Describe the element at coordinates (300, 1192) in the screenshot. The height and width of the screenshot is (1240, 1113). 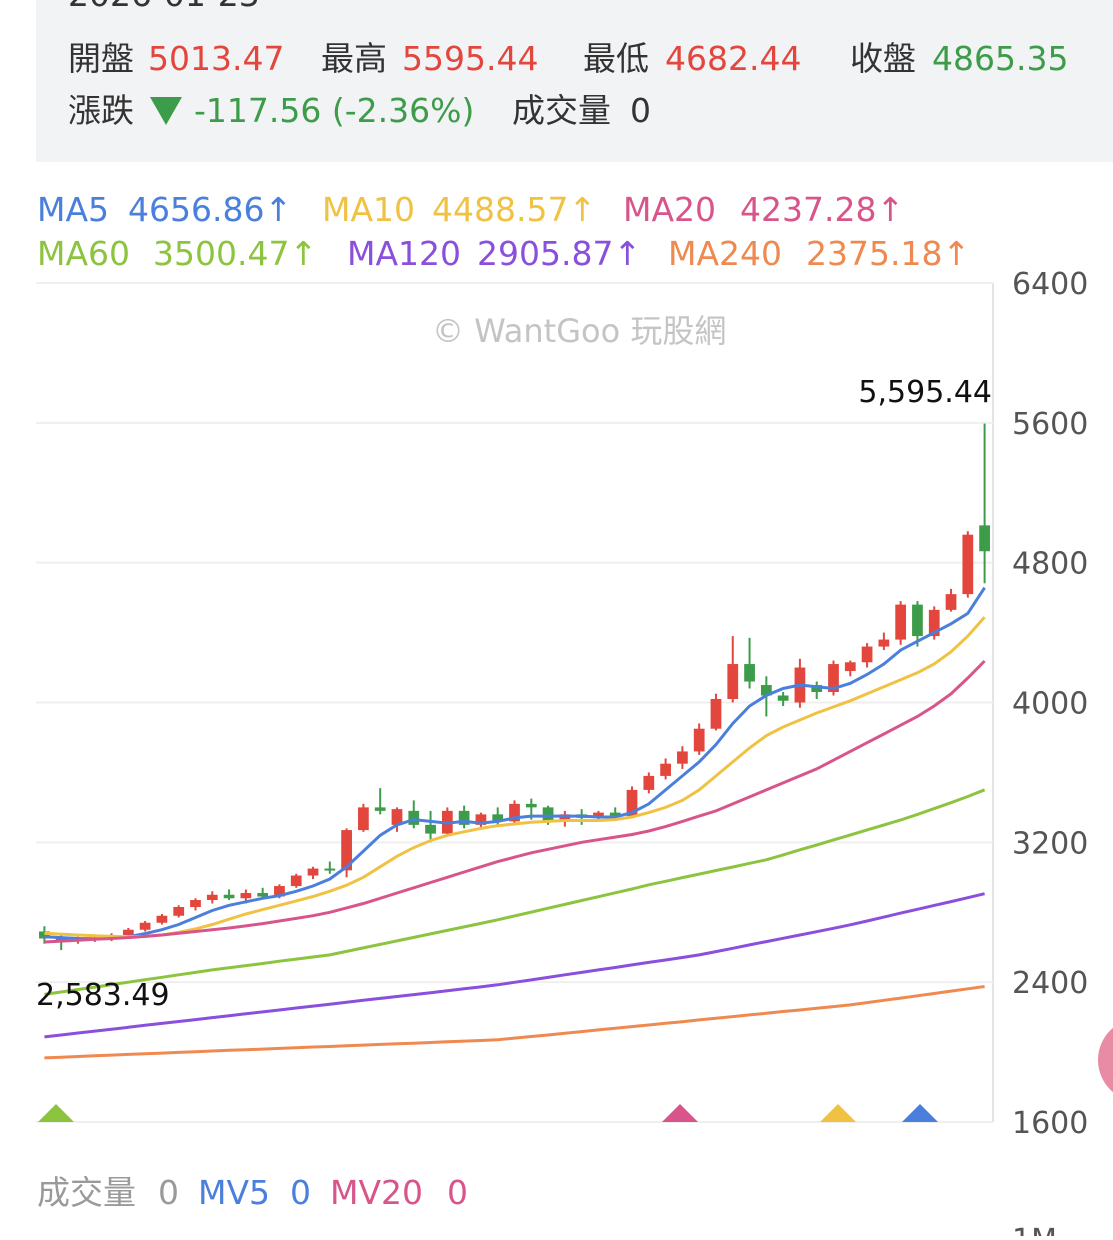
I see `mv5-value: 0` at that location.